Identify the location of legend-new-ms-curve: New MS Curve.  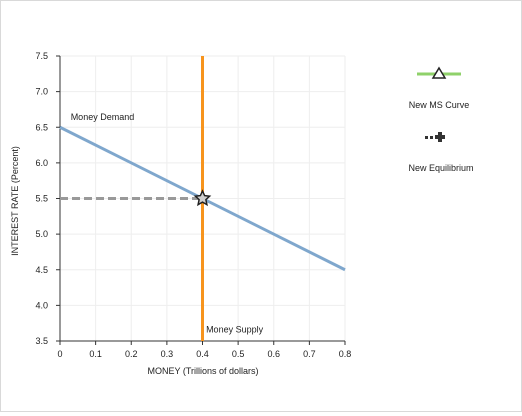
(439, 88).